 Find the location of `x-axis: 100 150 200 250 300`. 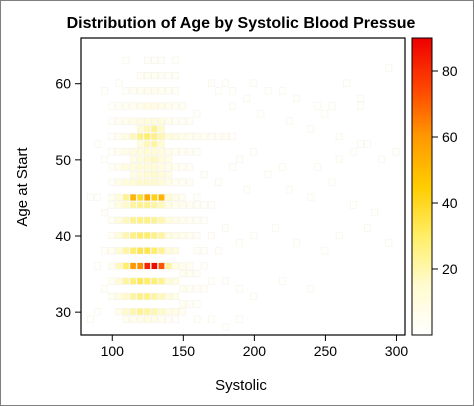

x-axis: 100 150 200 250 300 is located at coordinates (255, 347).